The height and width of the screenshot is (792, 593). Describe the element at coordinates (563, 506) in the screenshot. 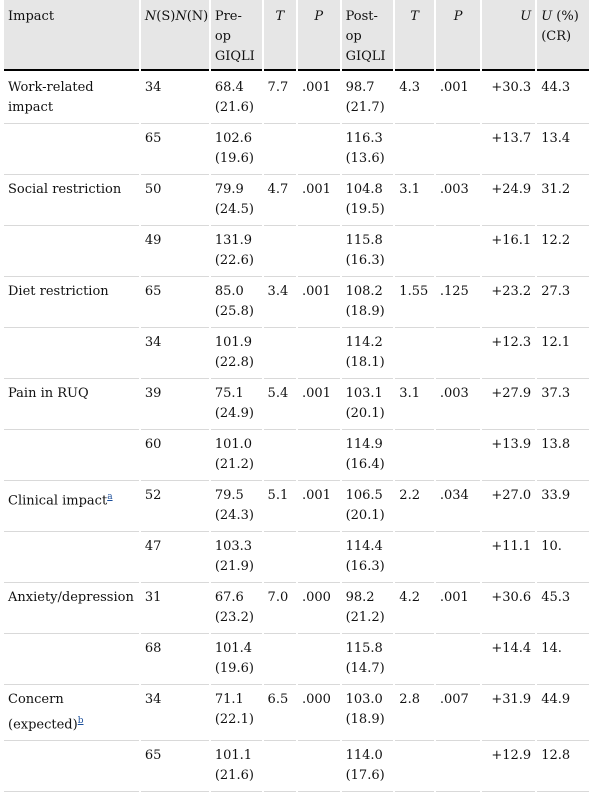

I see `cell-cr: 33.9` at that location.